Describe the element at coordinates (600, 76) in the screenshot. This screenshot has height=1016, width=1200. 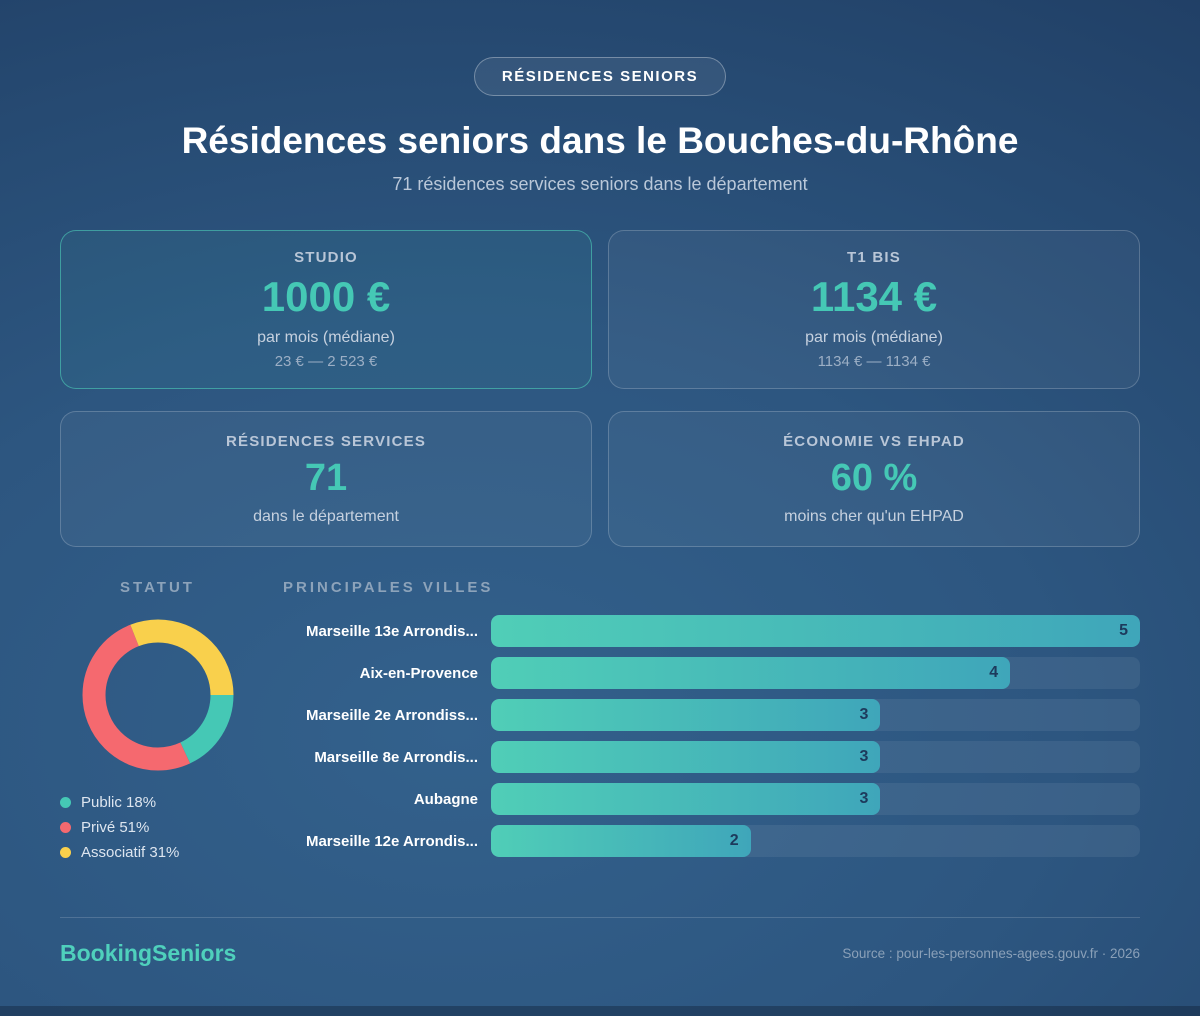
I see `category-badge: RÉSIDENCES SENIORS` at that location.